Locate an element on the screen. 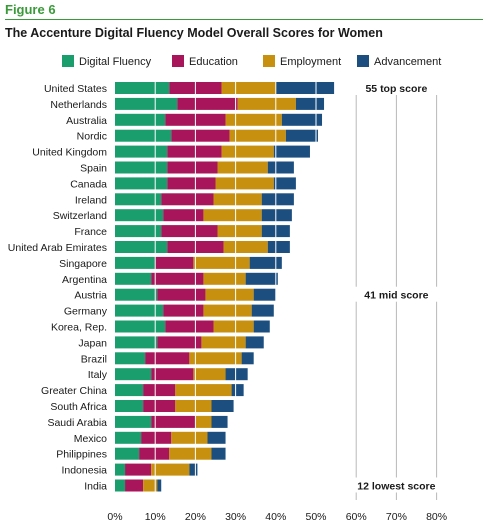 The image size is (488, 532). category-label-14: Germany is located at coordinates (86, 312).